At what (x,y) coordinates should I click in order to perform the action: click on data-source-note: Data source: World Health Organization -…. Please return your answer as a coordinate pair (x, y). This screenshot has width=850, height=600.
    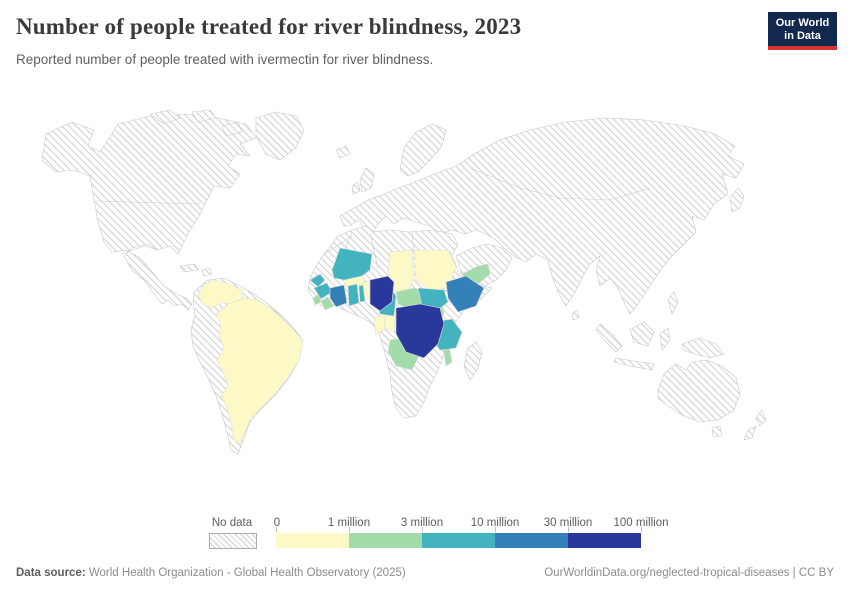
    Looking at the image, I should click on (211, 573).